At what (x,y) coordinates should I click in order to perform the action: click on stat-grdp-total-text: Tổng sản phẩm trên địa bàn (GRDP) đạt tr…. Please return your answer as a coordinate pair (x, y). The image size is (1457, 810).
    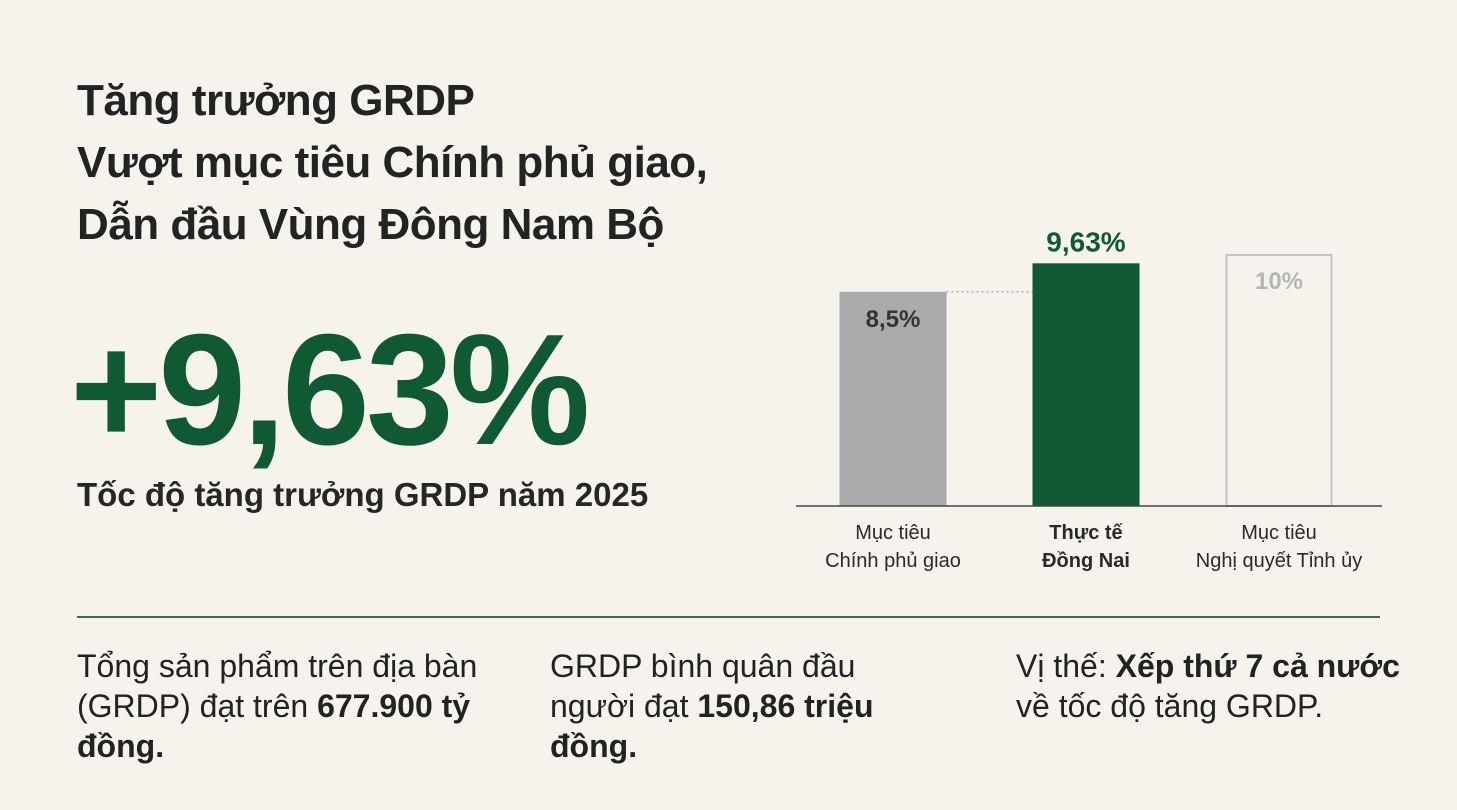
    Looking at the image, I should click on (277, 686).